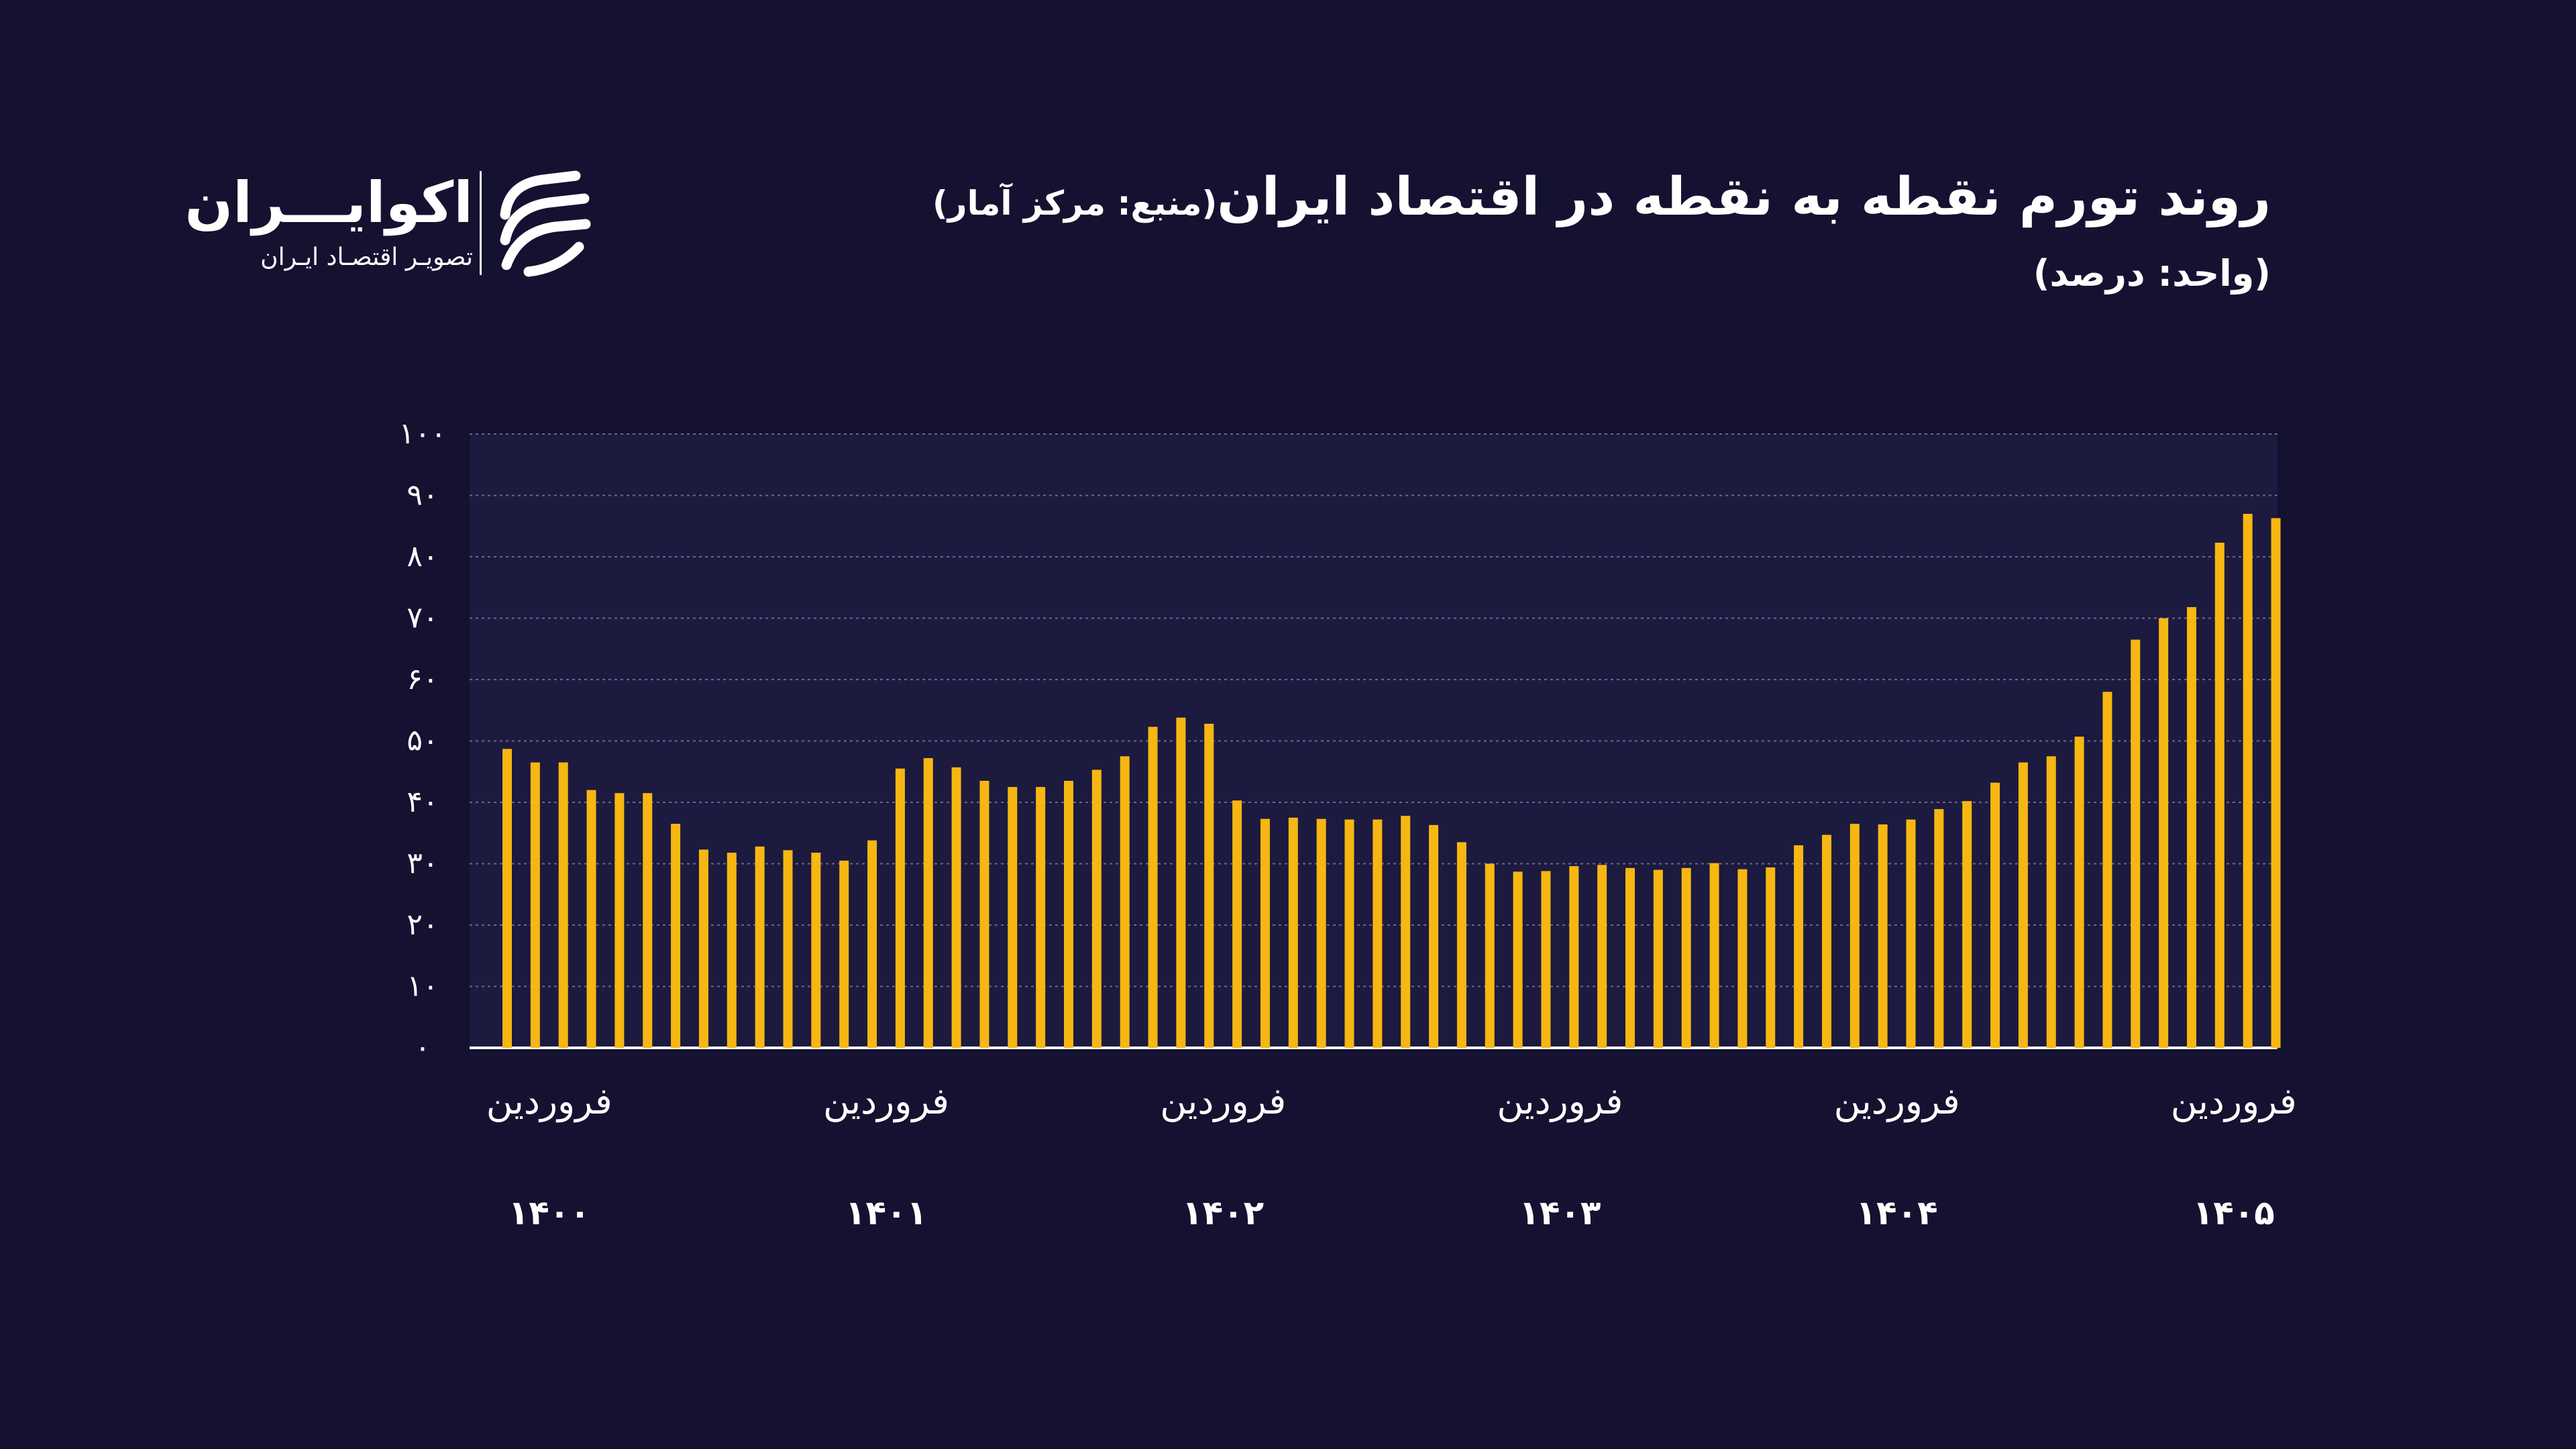 Image resolution: width=2576 pixels, height=1449 pixels. I want to click on y-tick-label: ۱۰, so click(422, 986).